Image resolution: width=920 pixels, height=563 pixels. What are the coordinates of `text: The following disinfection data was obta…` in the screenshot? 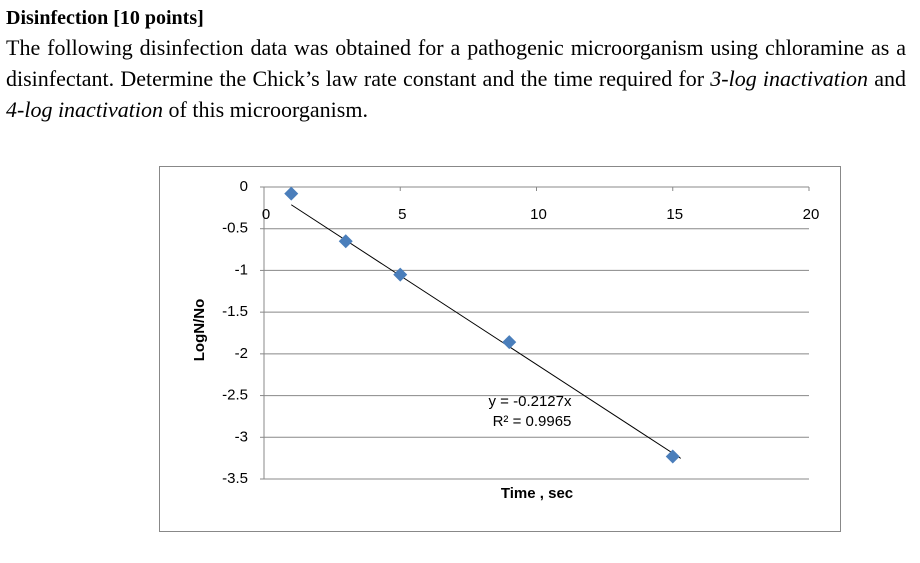 It's located at (456, 63).